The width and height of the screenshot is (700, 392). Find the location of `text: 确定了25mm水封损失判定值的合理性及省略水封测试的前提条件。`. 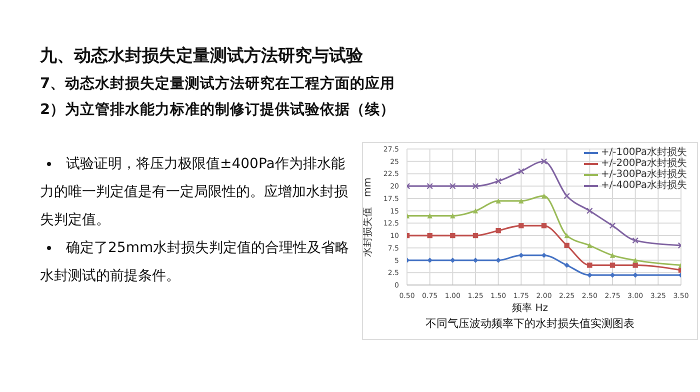

text: 确定了25mm水封损失判定值的合理性及省略水封测试的前提条件。 is located at coordinates (195, 262).